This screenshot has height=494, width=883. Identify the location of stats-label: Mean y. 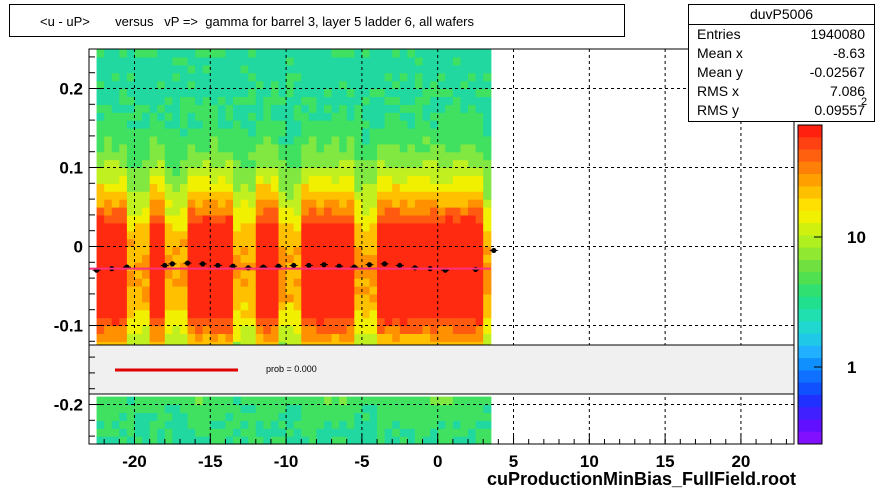
(720, 72).